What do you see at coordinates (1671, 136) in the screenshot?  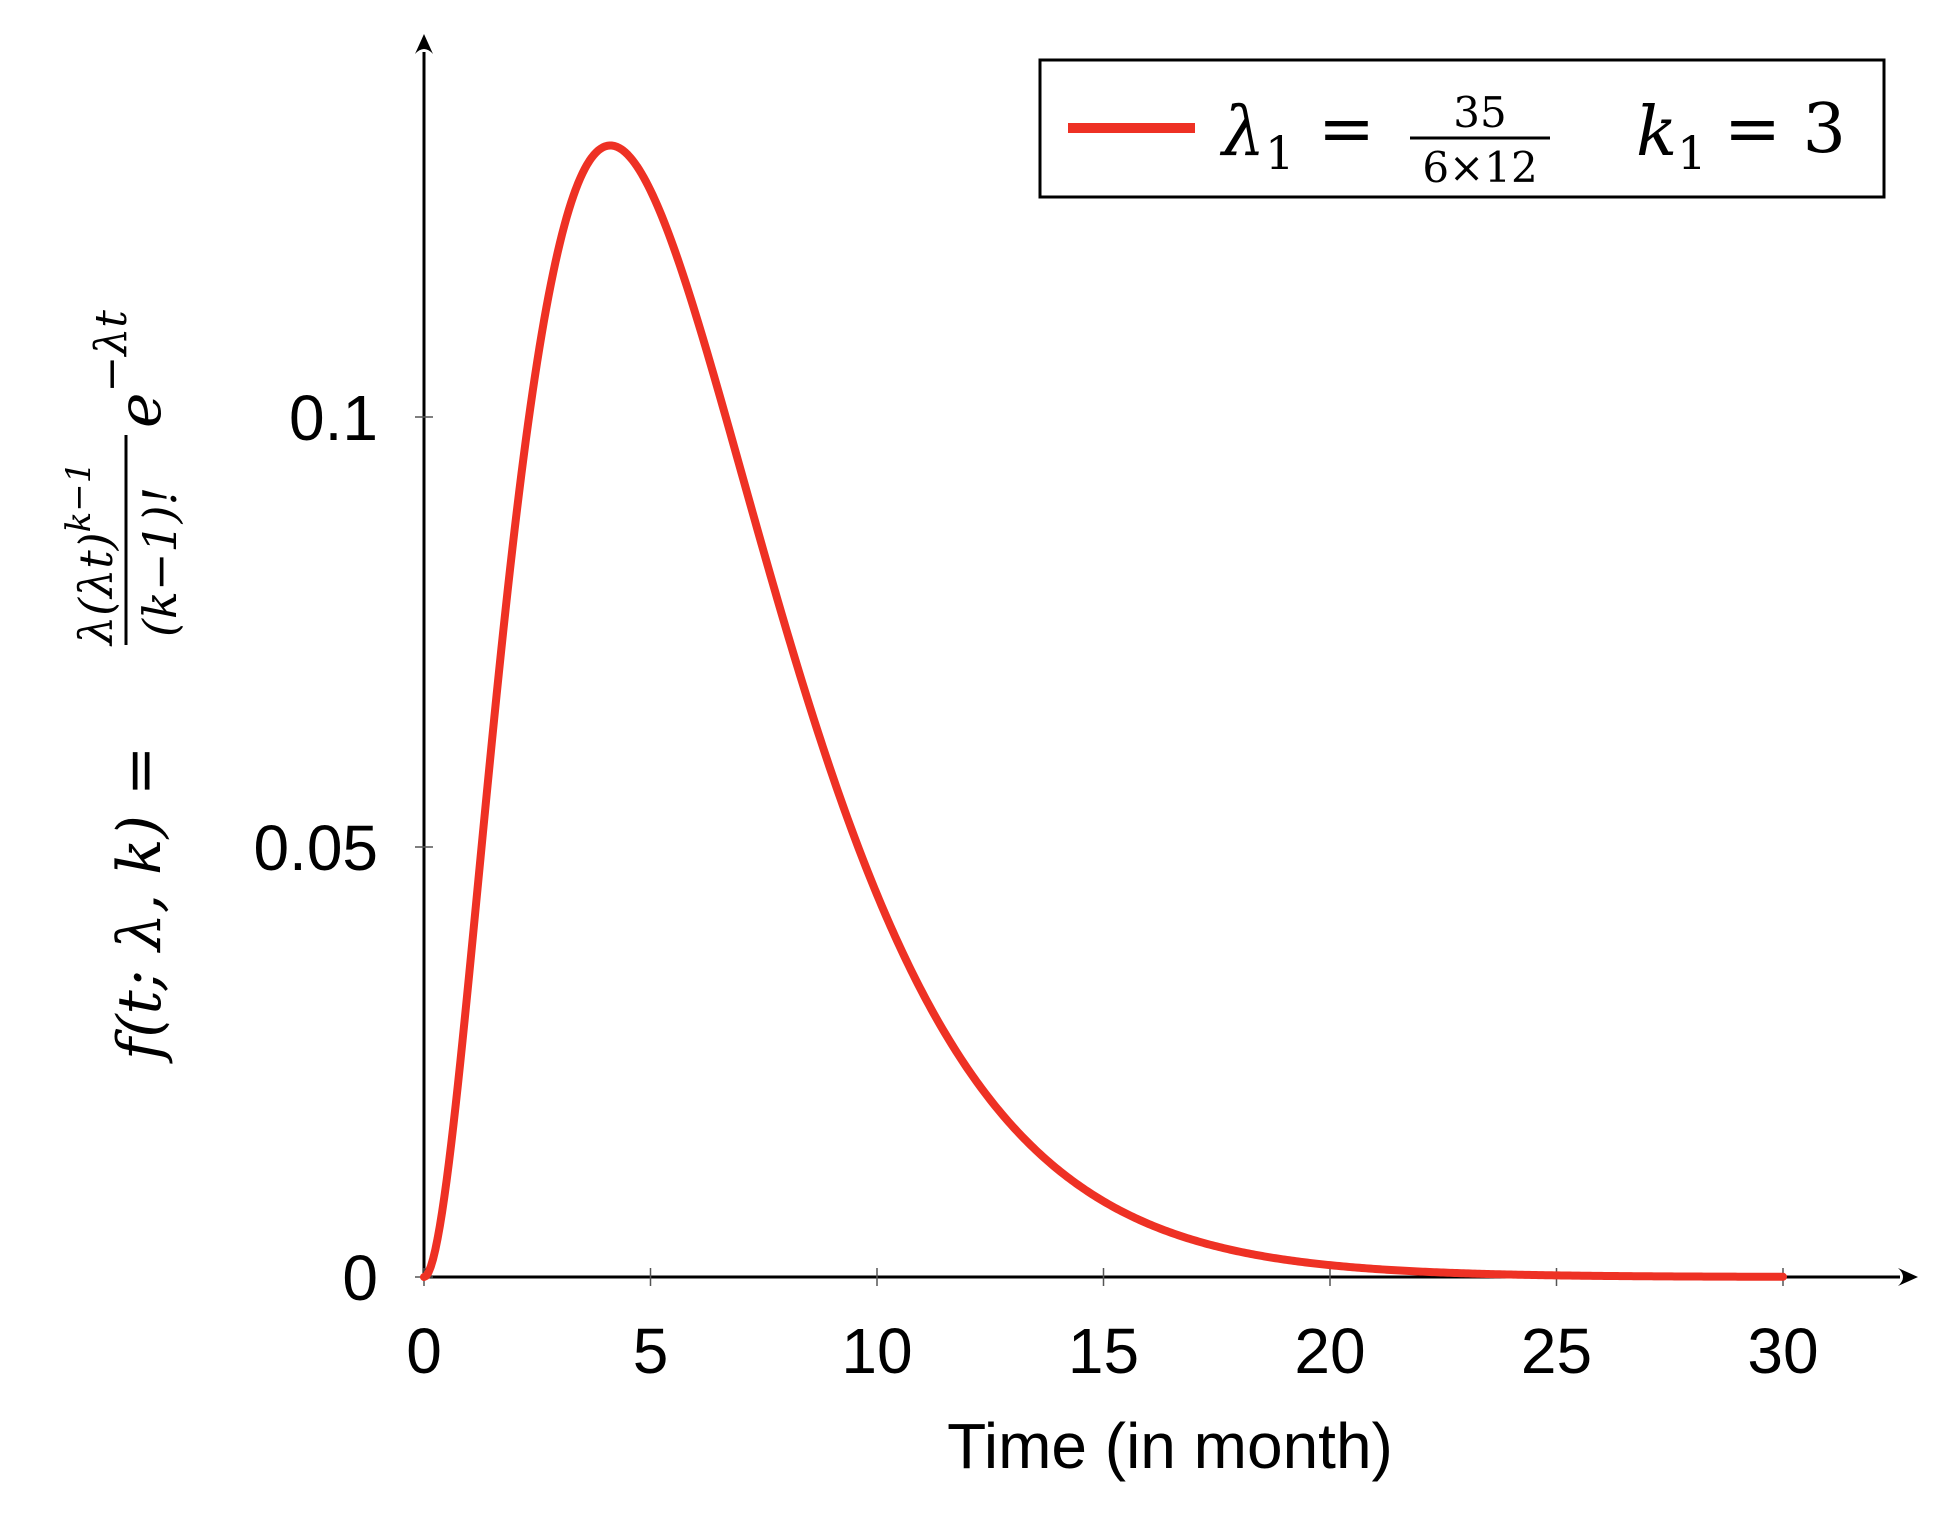 I see `legend-k: k1` at bounding box center [1671, 136].